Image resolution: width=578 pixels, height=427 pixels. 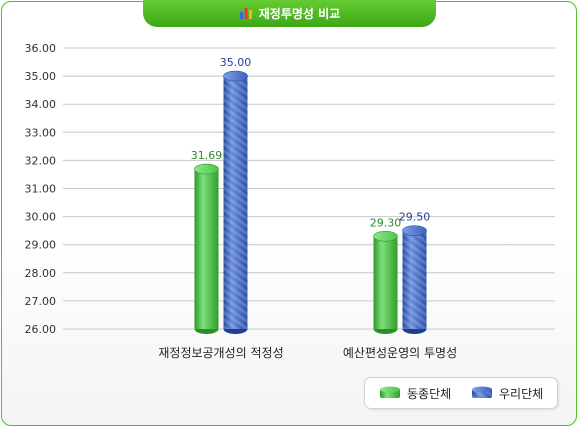 I want to click on green-cylinder-icon, so click(x=390, y=392).